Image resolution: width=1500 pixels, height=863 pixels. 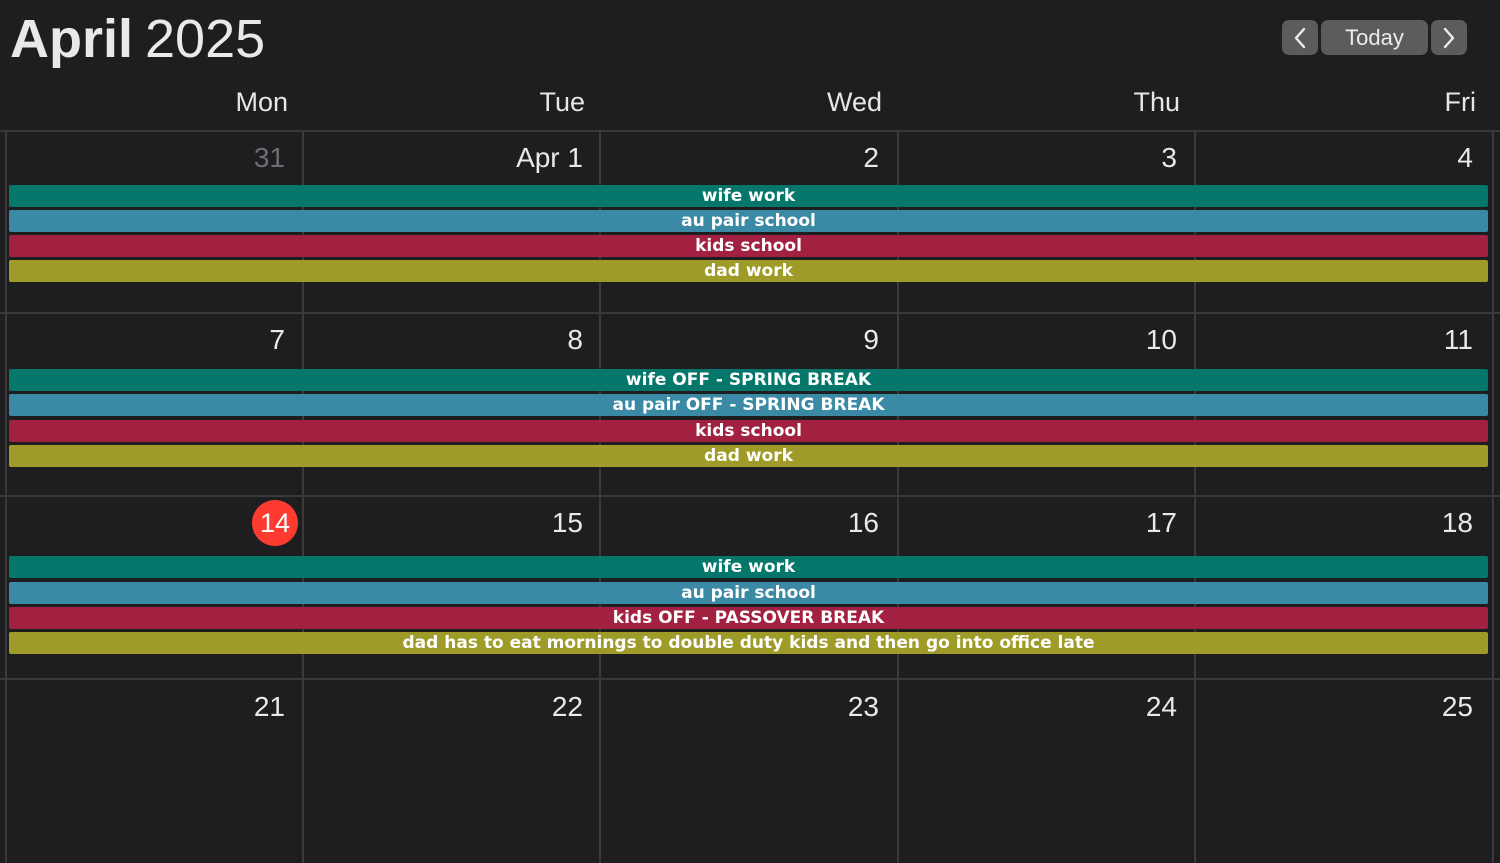 What do you see at coordinates (871, 157) in the screenshot?
I see `day-cell-date: 2` at bounding box center [871, 157].